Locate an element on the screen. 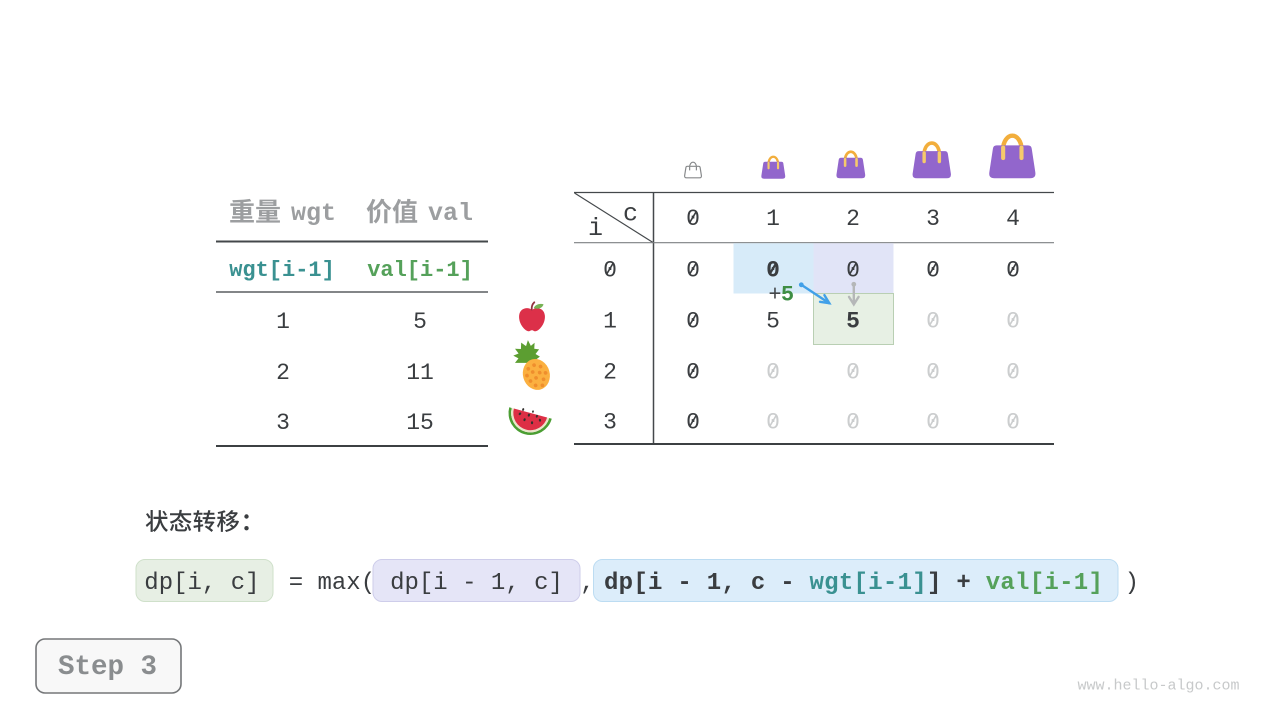 This screenshot has height=720, width=1280. svg-text: 4 is located at coordinates (1013, 219).